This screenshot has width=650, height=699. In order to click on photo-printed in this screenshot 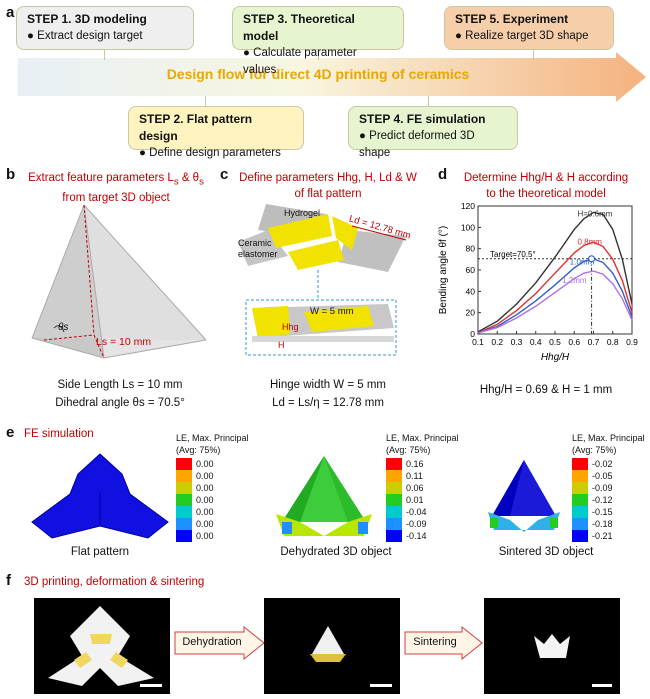, I will do `click(102, 646)`.